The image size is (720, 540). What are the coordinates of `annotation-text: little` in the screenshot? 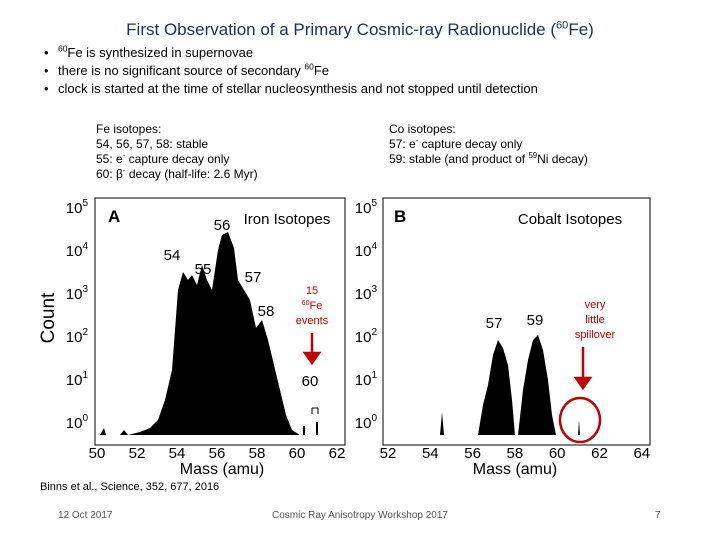 It's located at (595, 320).